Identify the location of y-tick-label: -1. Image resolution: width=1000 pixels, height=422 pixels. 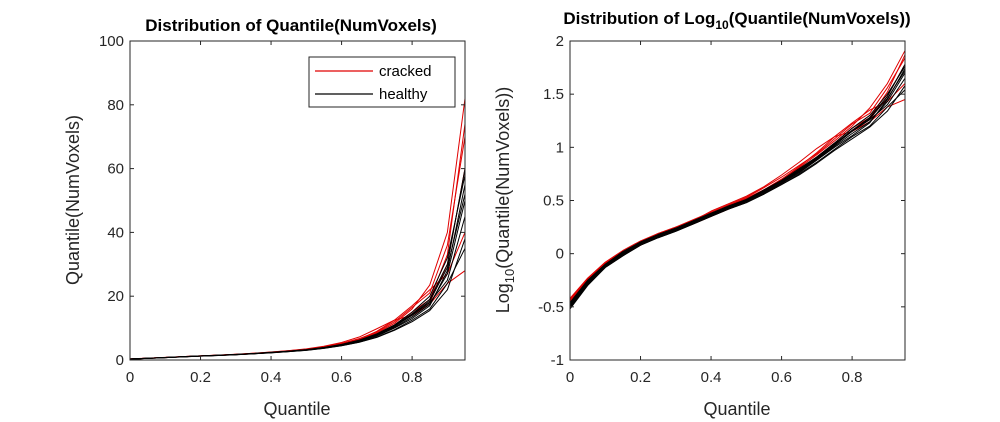
(557, 360).